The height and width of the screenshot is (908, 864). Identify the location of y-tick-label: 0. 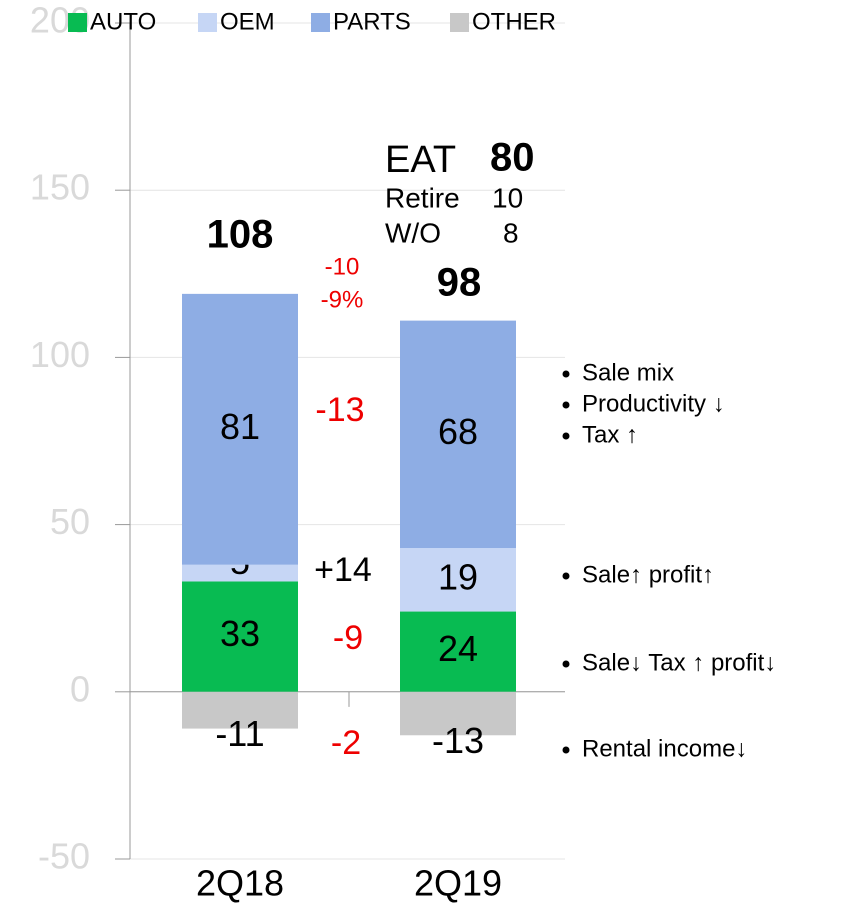
(80, 688).